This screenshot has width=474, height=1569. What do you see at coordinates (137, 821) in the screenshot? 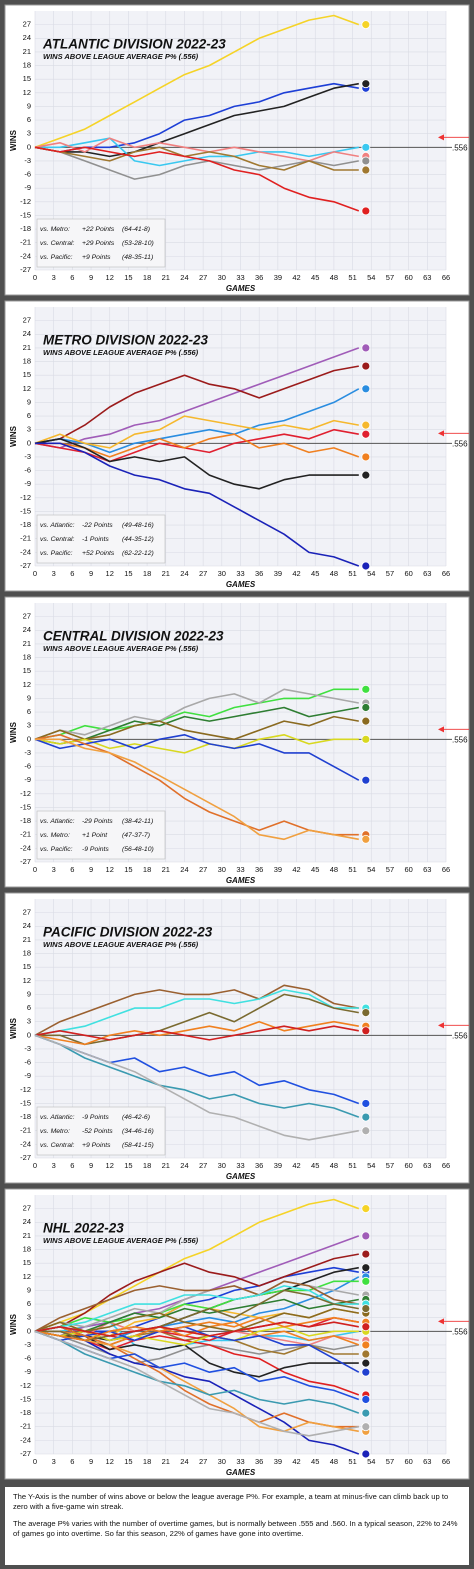
I see `record-wlt: (38-42-11)` at bounding box center [137, 821].